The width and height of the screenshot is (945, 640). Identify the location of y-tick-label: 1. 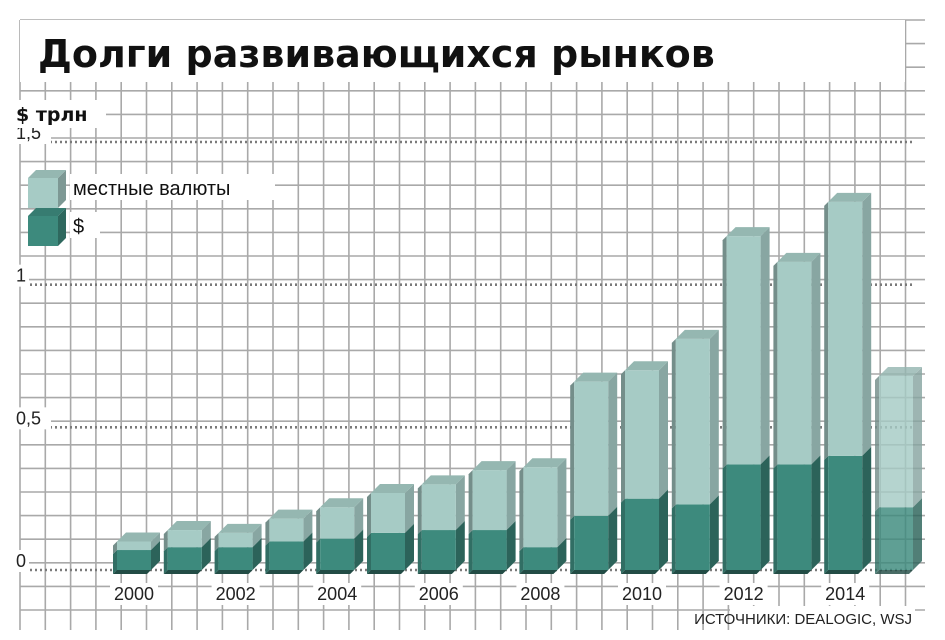
(21, 276).